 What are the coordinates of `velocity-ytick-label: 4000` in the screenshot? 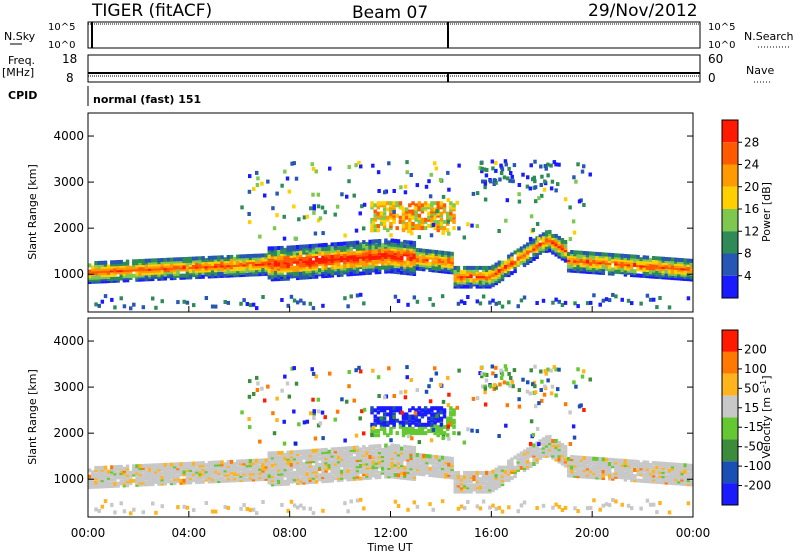 It's located at (68, 341).